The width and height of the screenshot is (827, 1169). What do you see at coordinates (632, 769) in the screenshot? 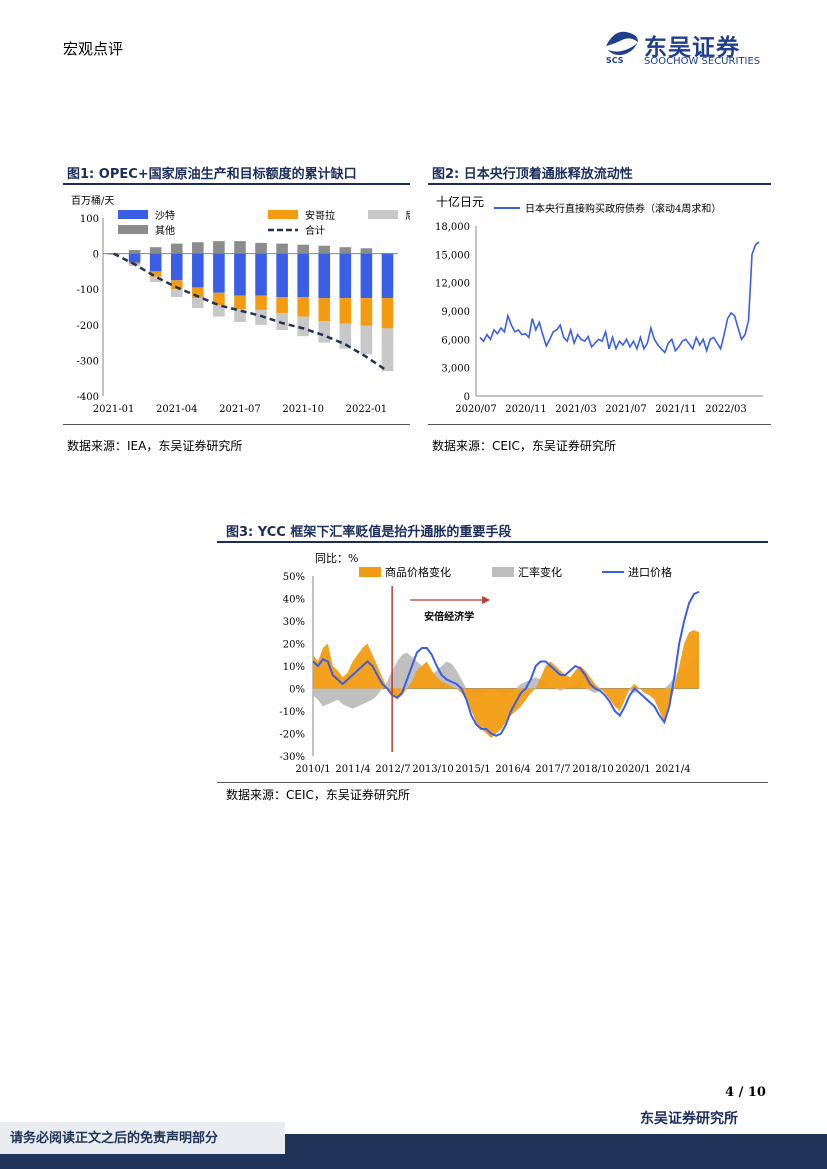
I see `fig3-xtick-label: 2020/1` at bounding box center [632, 769].